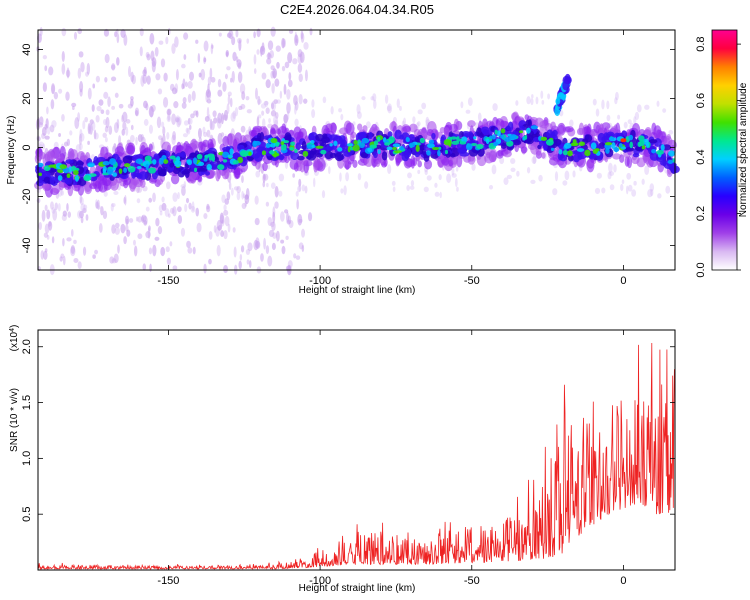  I want to click on snr-y-tick-label: 1.5, so click(27, 402).